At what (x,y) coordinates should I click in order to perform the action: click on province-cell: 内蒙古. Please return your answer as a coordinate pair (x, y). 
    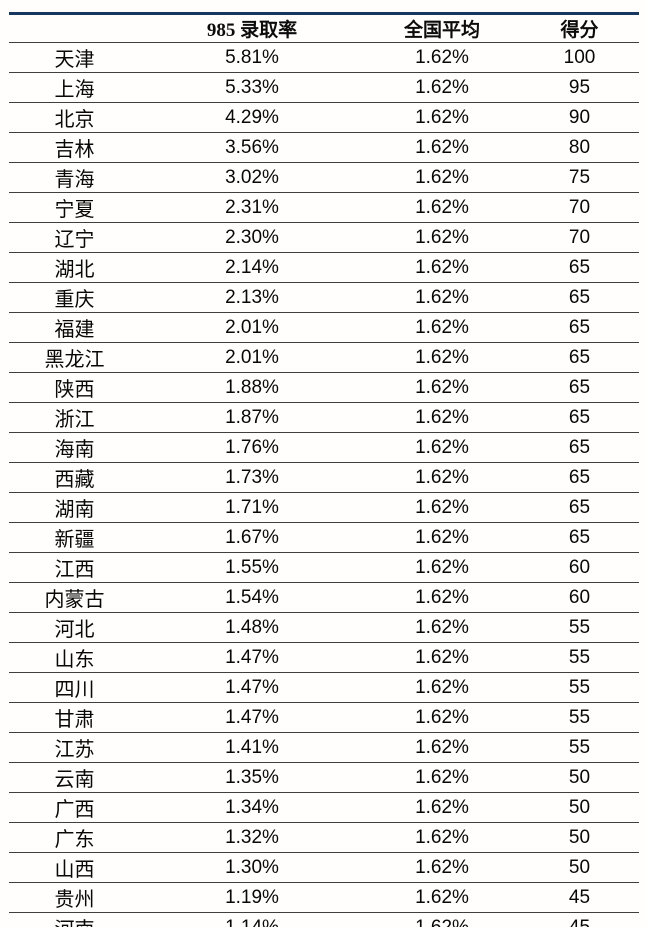
    Looking at the image, I should click on (74, 597).